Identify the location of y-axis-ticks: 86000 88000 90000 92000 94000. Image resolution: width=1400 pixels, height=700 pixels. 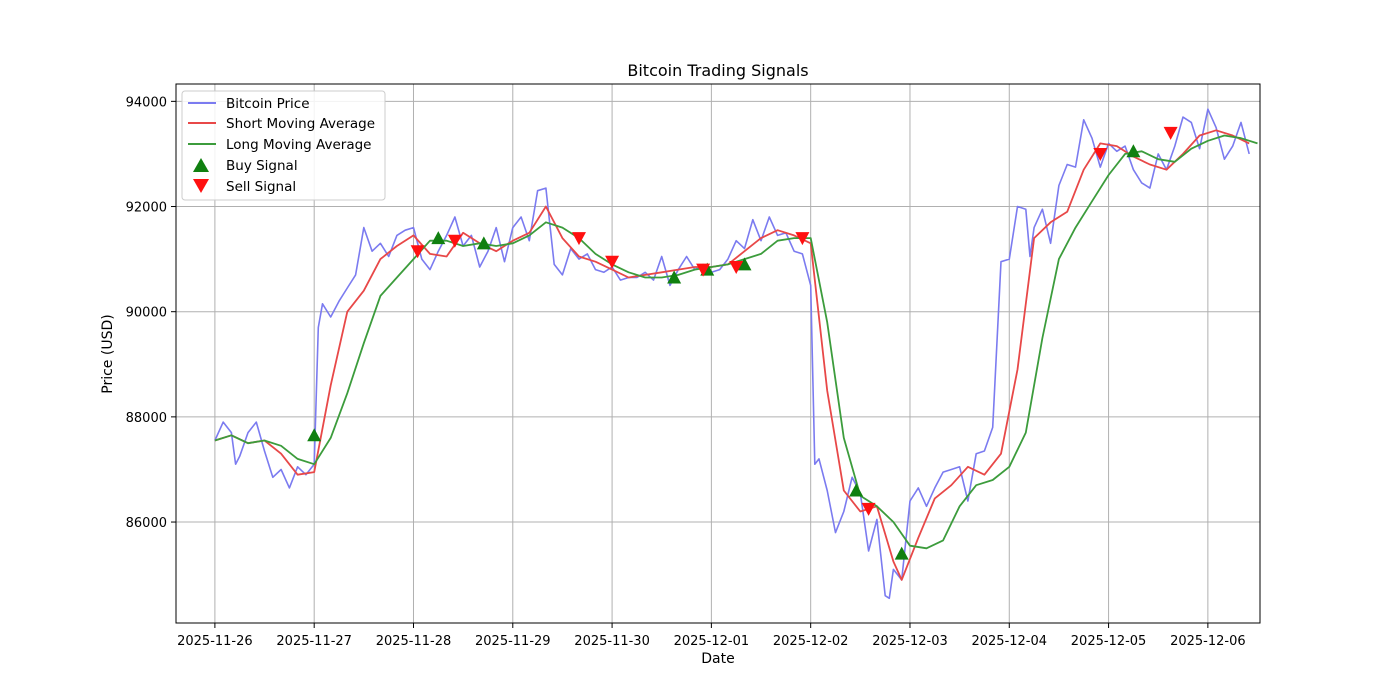
(151, 313).